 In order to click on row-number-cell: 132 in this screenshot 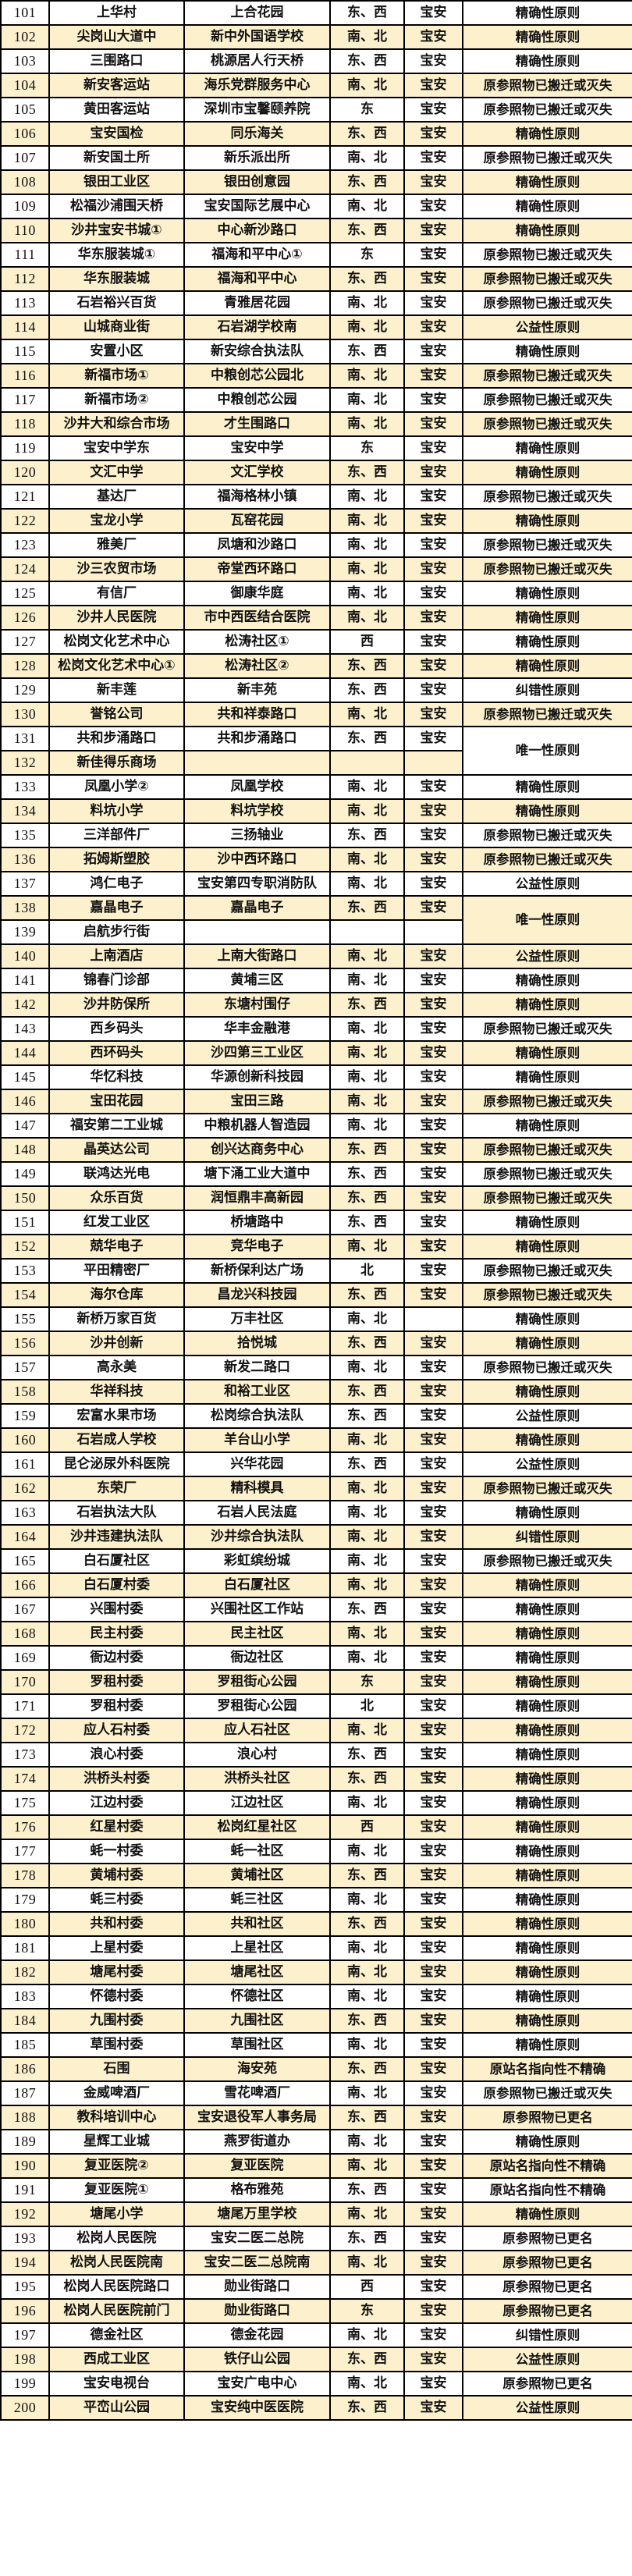, I will do `click(25, 763)`.